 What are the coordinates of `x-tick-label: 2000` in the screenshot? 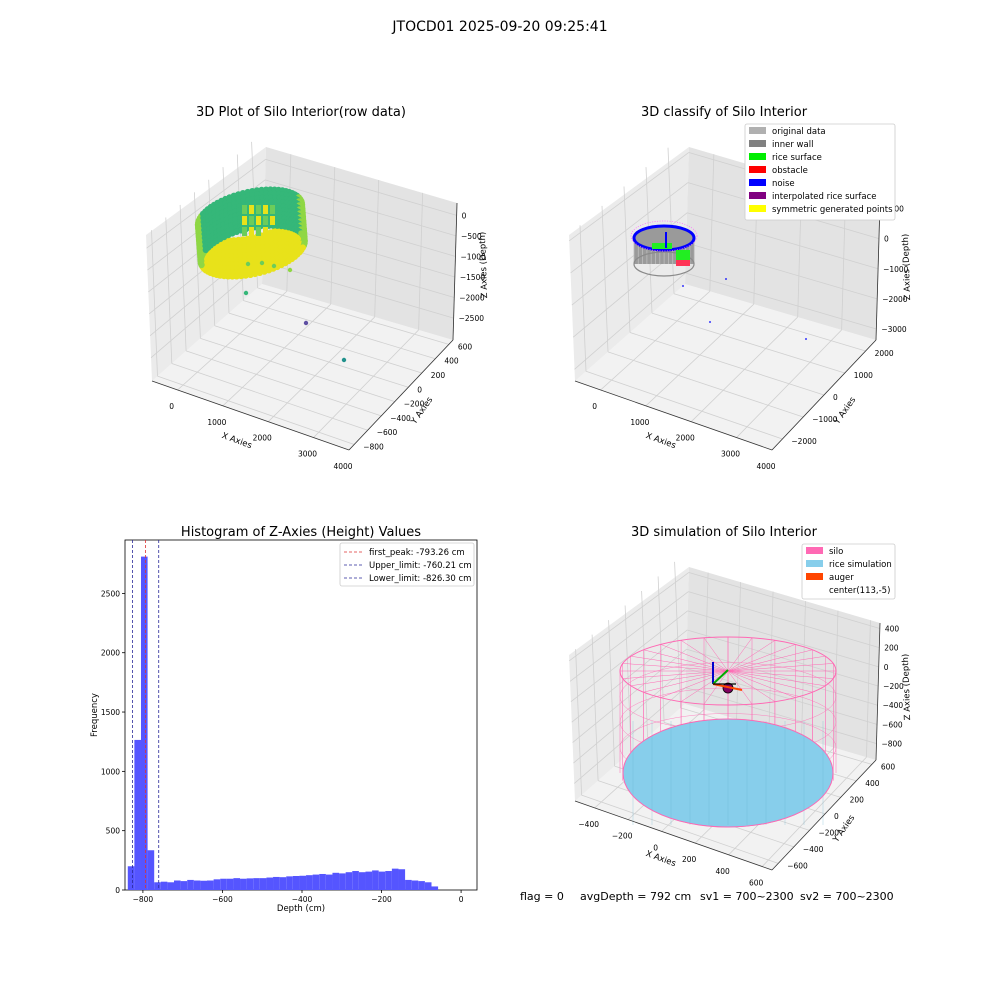 It's located at (262, 438).